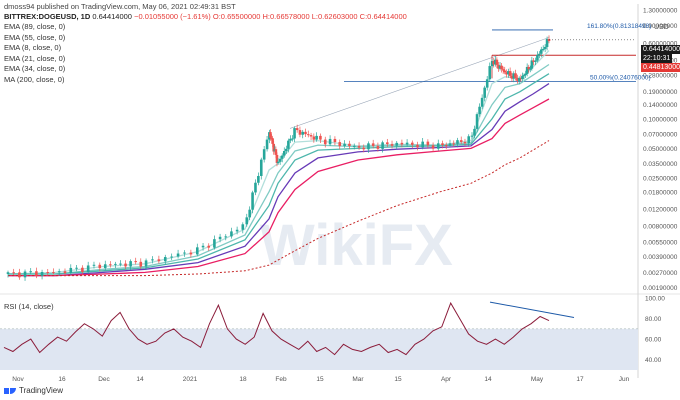  What do you see at coordinates (660, 227) in the screenshot?
I see `price-tick-label: 0.00800000` at bounding box center [660, 227].